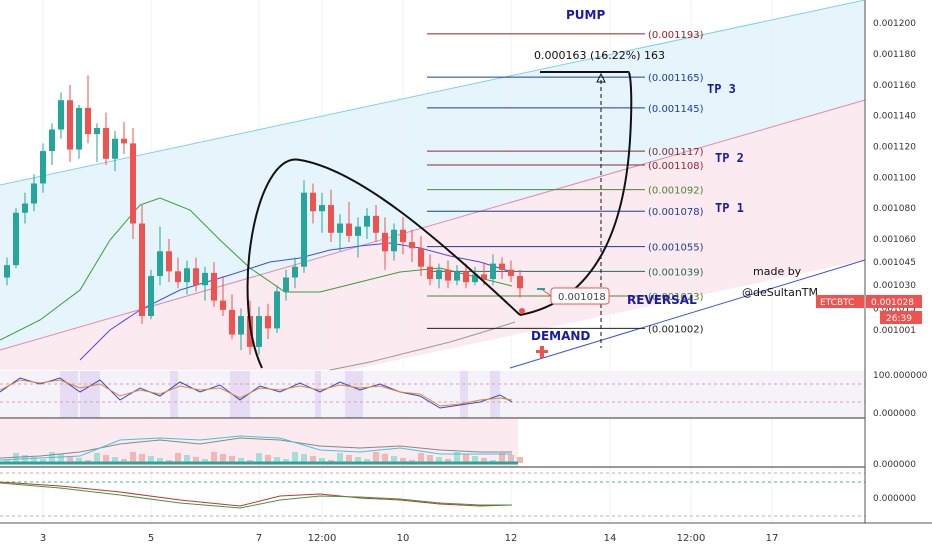  What do you see at coordinates (599, 55) in the screenshot?
I see `measure-text: 0.000163 (16.22%) 163` at bounding box center [599, 55].